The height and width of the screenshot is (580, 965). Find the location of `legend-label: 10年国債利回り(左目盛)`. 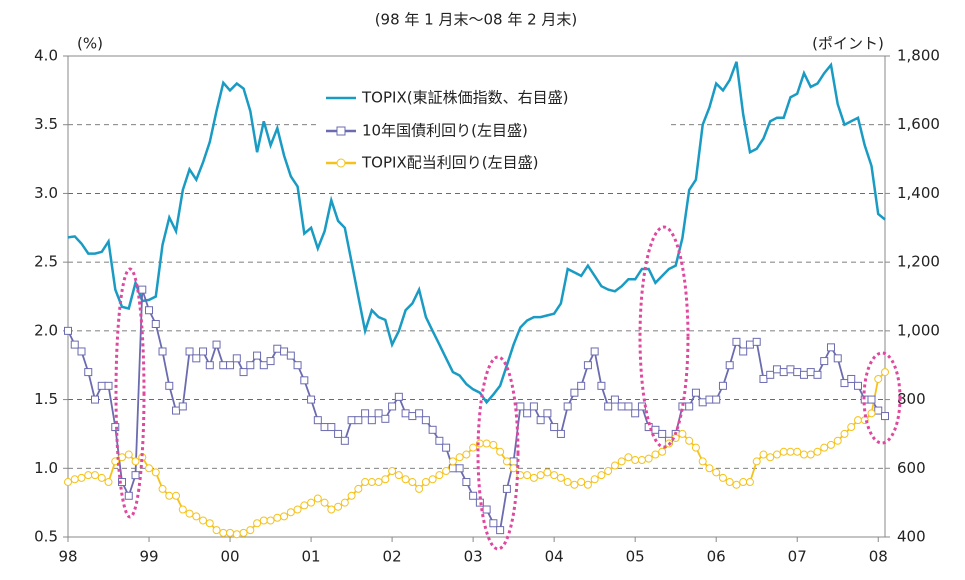

legend-label: 10年国債利回り(左目盛) is located at coordinates (445, 131).